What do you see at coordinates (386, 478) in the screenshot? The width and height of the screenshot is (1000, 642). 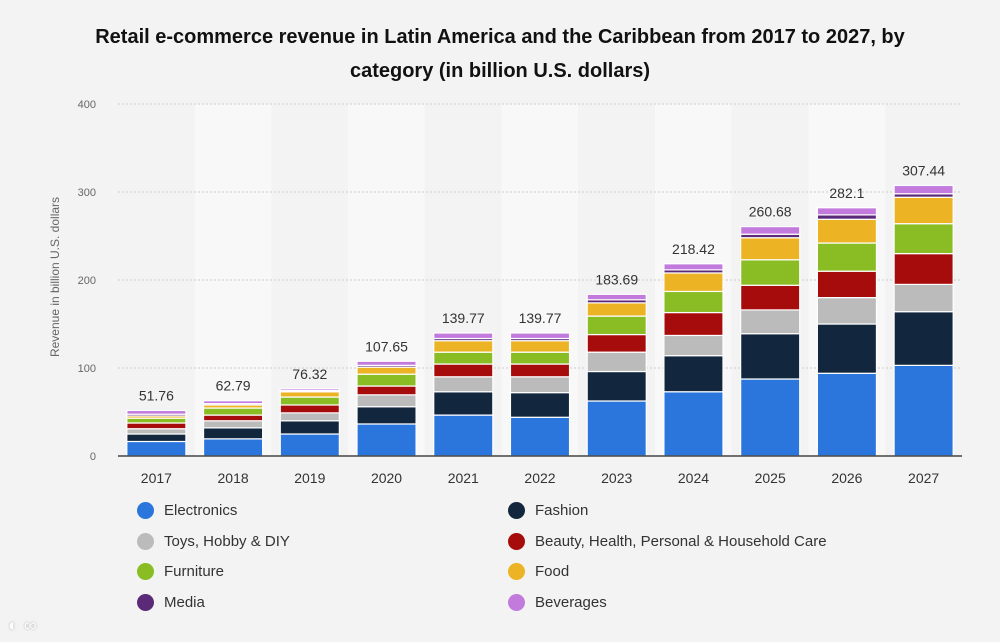 I see `x-tick-label: 2020` at bounding box center [386, 478].